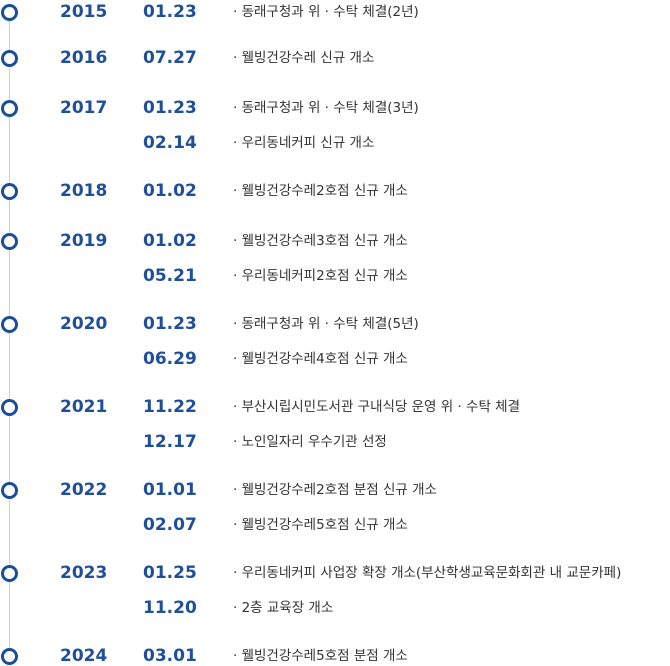  Describe the element at coordinates (326, 108) in the screenshot. I see `event-text: · 동래구청과 위 · 수탁 체결(3년)` at that location.